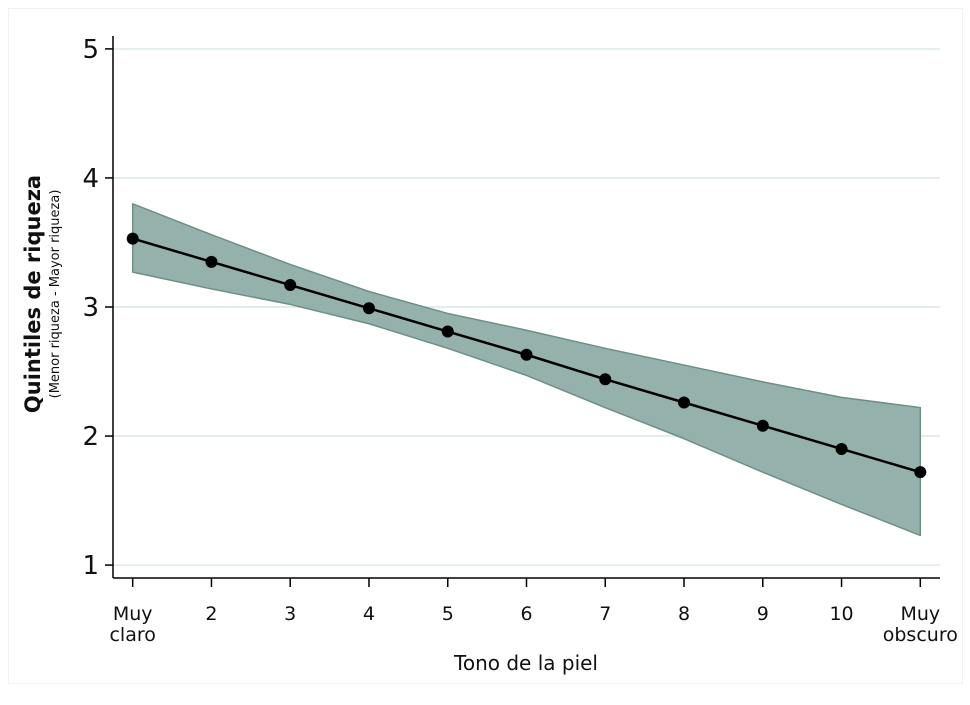  Describe the element at coordinates (90, 566) in the screenshot. I see `y-tick-label: 1` at that location.